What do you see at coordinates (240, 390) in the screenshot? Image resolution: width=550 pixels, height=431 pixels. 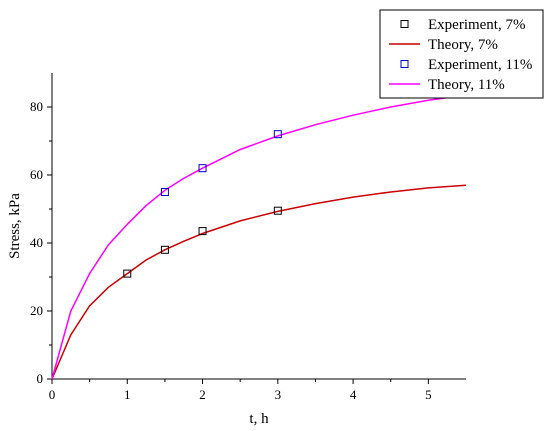 I see `x-ticks: 0 1 2 3 4 5` at bounding box center [240, 390].